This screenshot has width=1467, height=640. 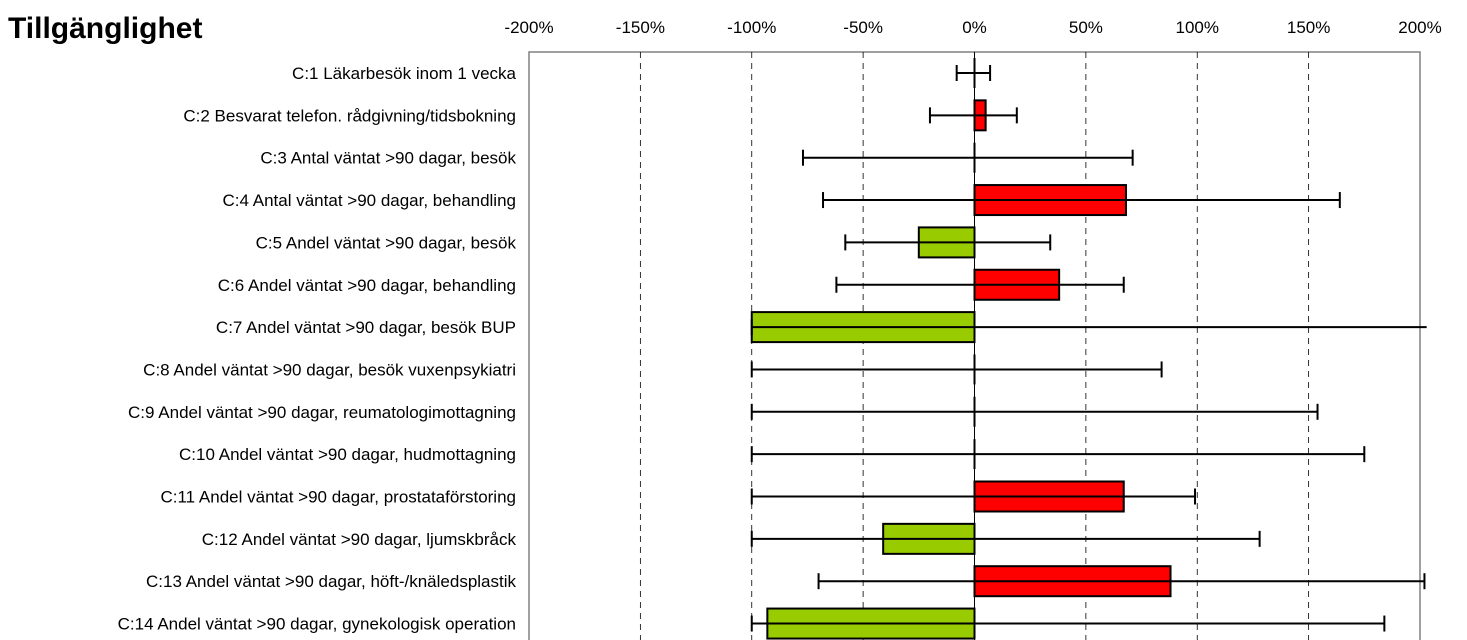 What do you see at coordinates (105, 28) in the screenshot?
I see `chart-title: Tillgänglighet` at bounding box center [105, 28].